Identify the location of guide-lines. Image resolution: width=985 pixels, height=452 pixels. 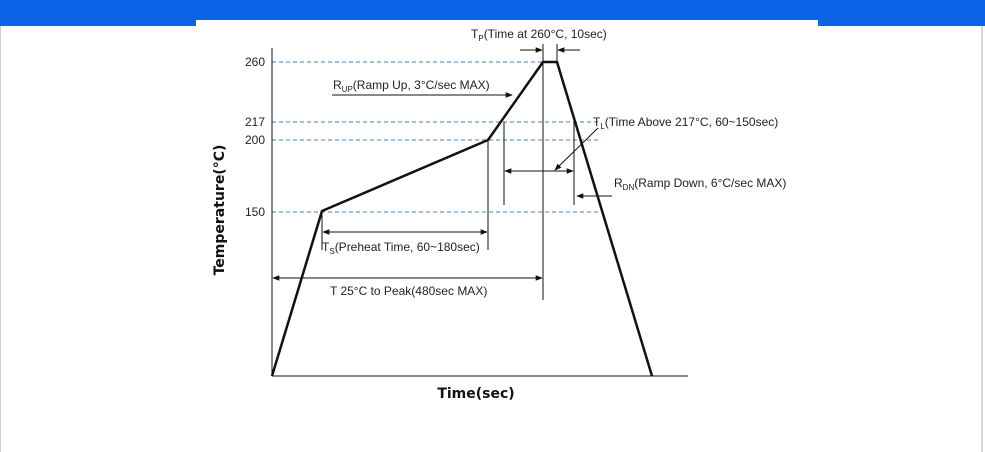
(436, 137).